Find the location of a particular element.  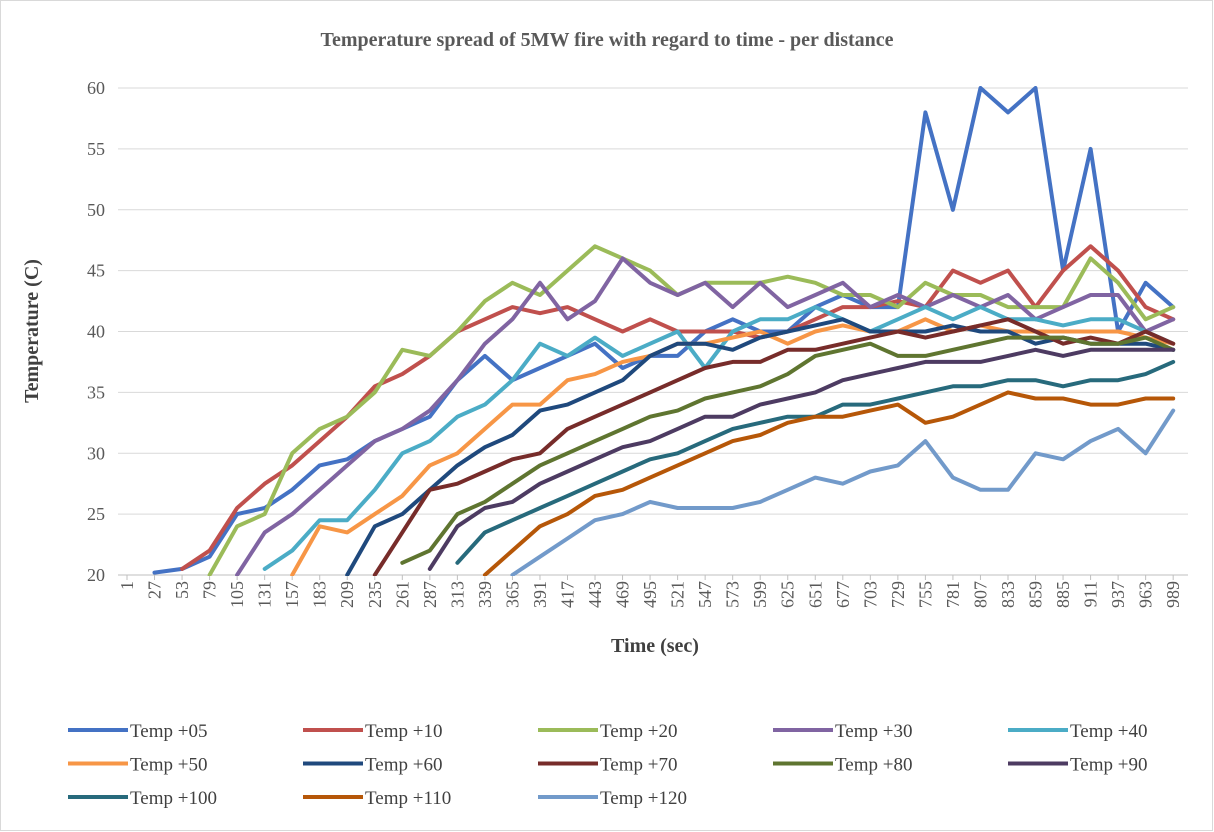

x-tick-label: 781 is located at coordinates (953, 594).